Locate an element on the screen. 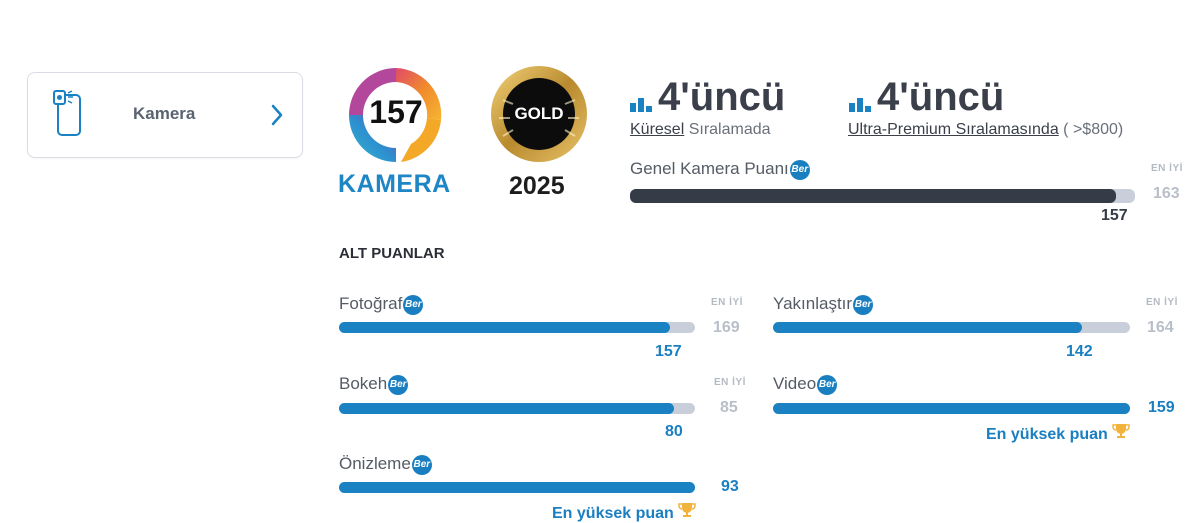 This screenshot has height=523, width=1200. chevron-right-icon is located at coordinates (277, 117).